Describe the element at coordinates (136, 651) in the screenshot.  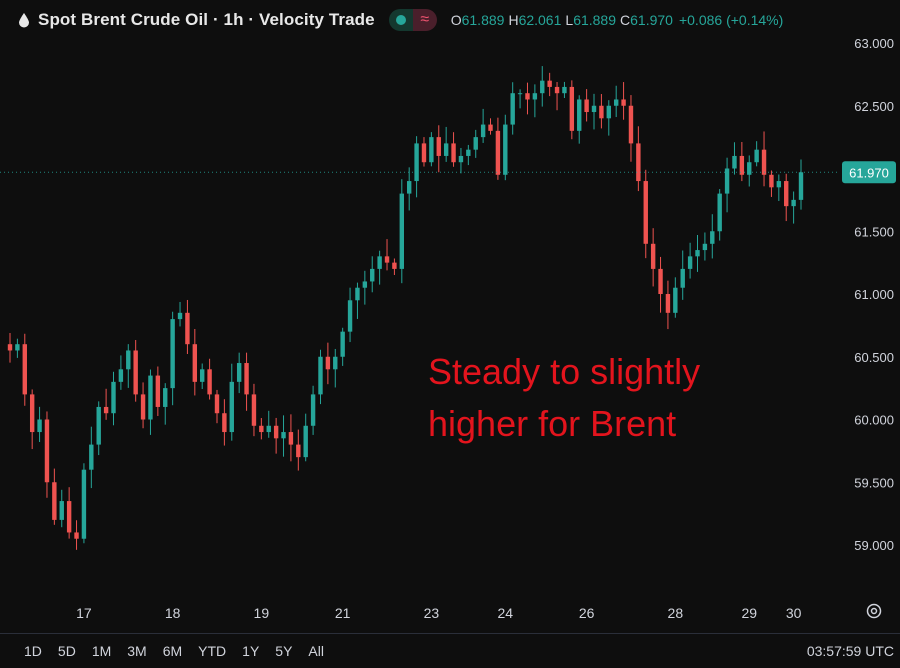
I see `range-button-3m: 3M` at that location.